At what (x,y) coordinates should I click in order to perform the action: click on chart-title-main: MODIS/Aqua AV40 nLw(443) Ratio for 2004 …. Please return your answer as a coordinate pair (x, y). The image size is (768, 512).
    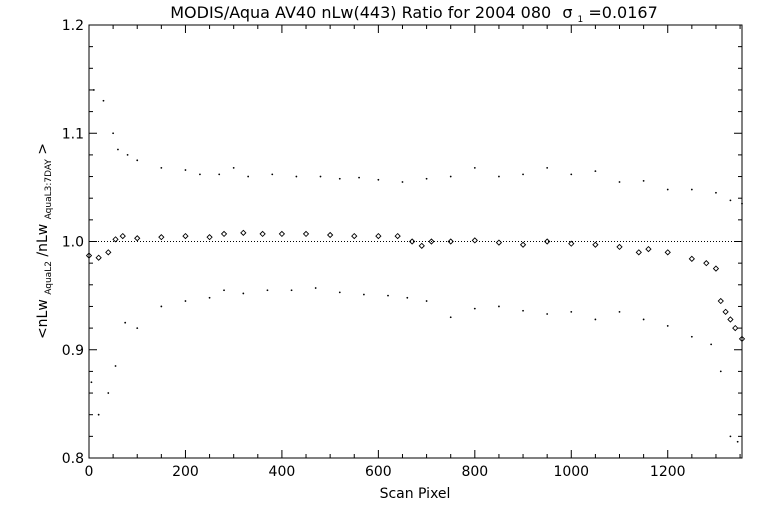
    Looking at the image, I should click on (360, 12).